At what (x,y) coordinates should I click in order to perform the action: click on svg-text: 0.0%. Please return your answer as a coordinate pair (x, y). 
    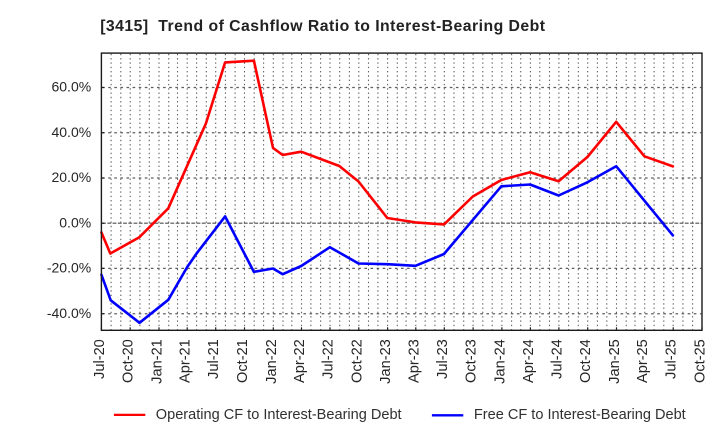
    Looking at the image, I should click on (75, 222).